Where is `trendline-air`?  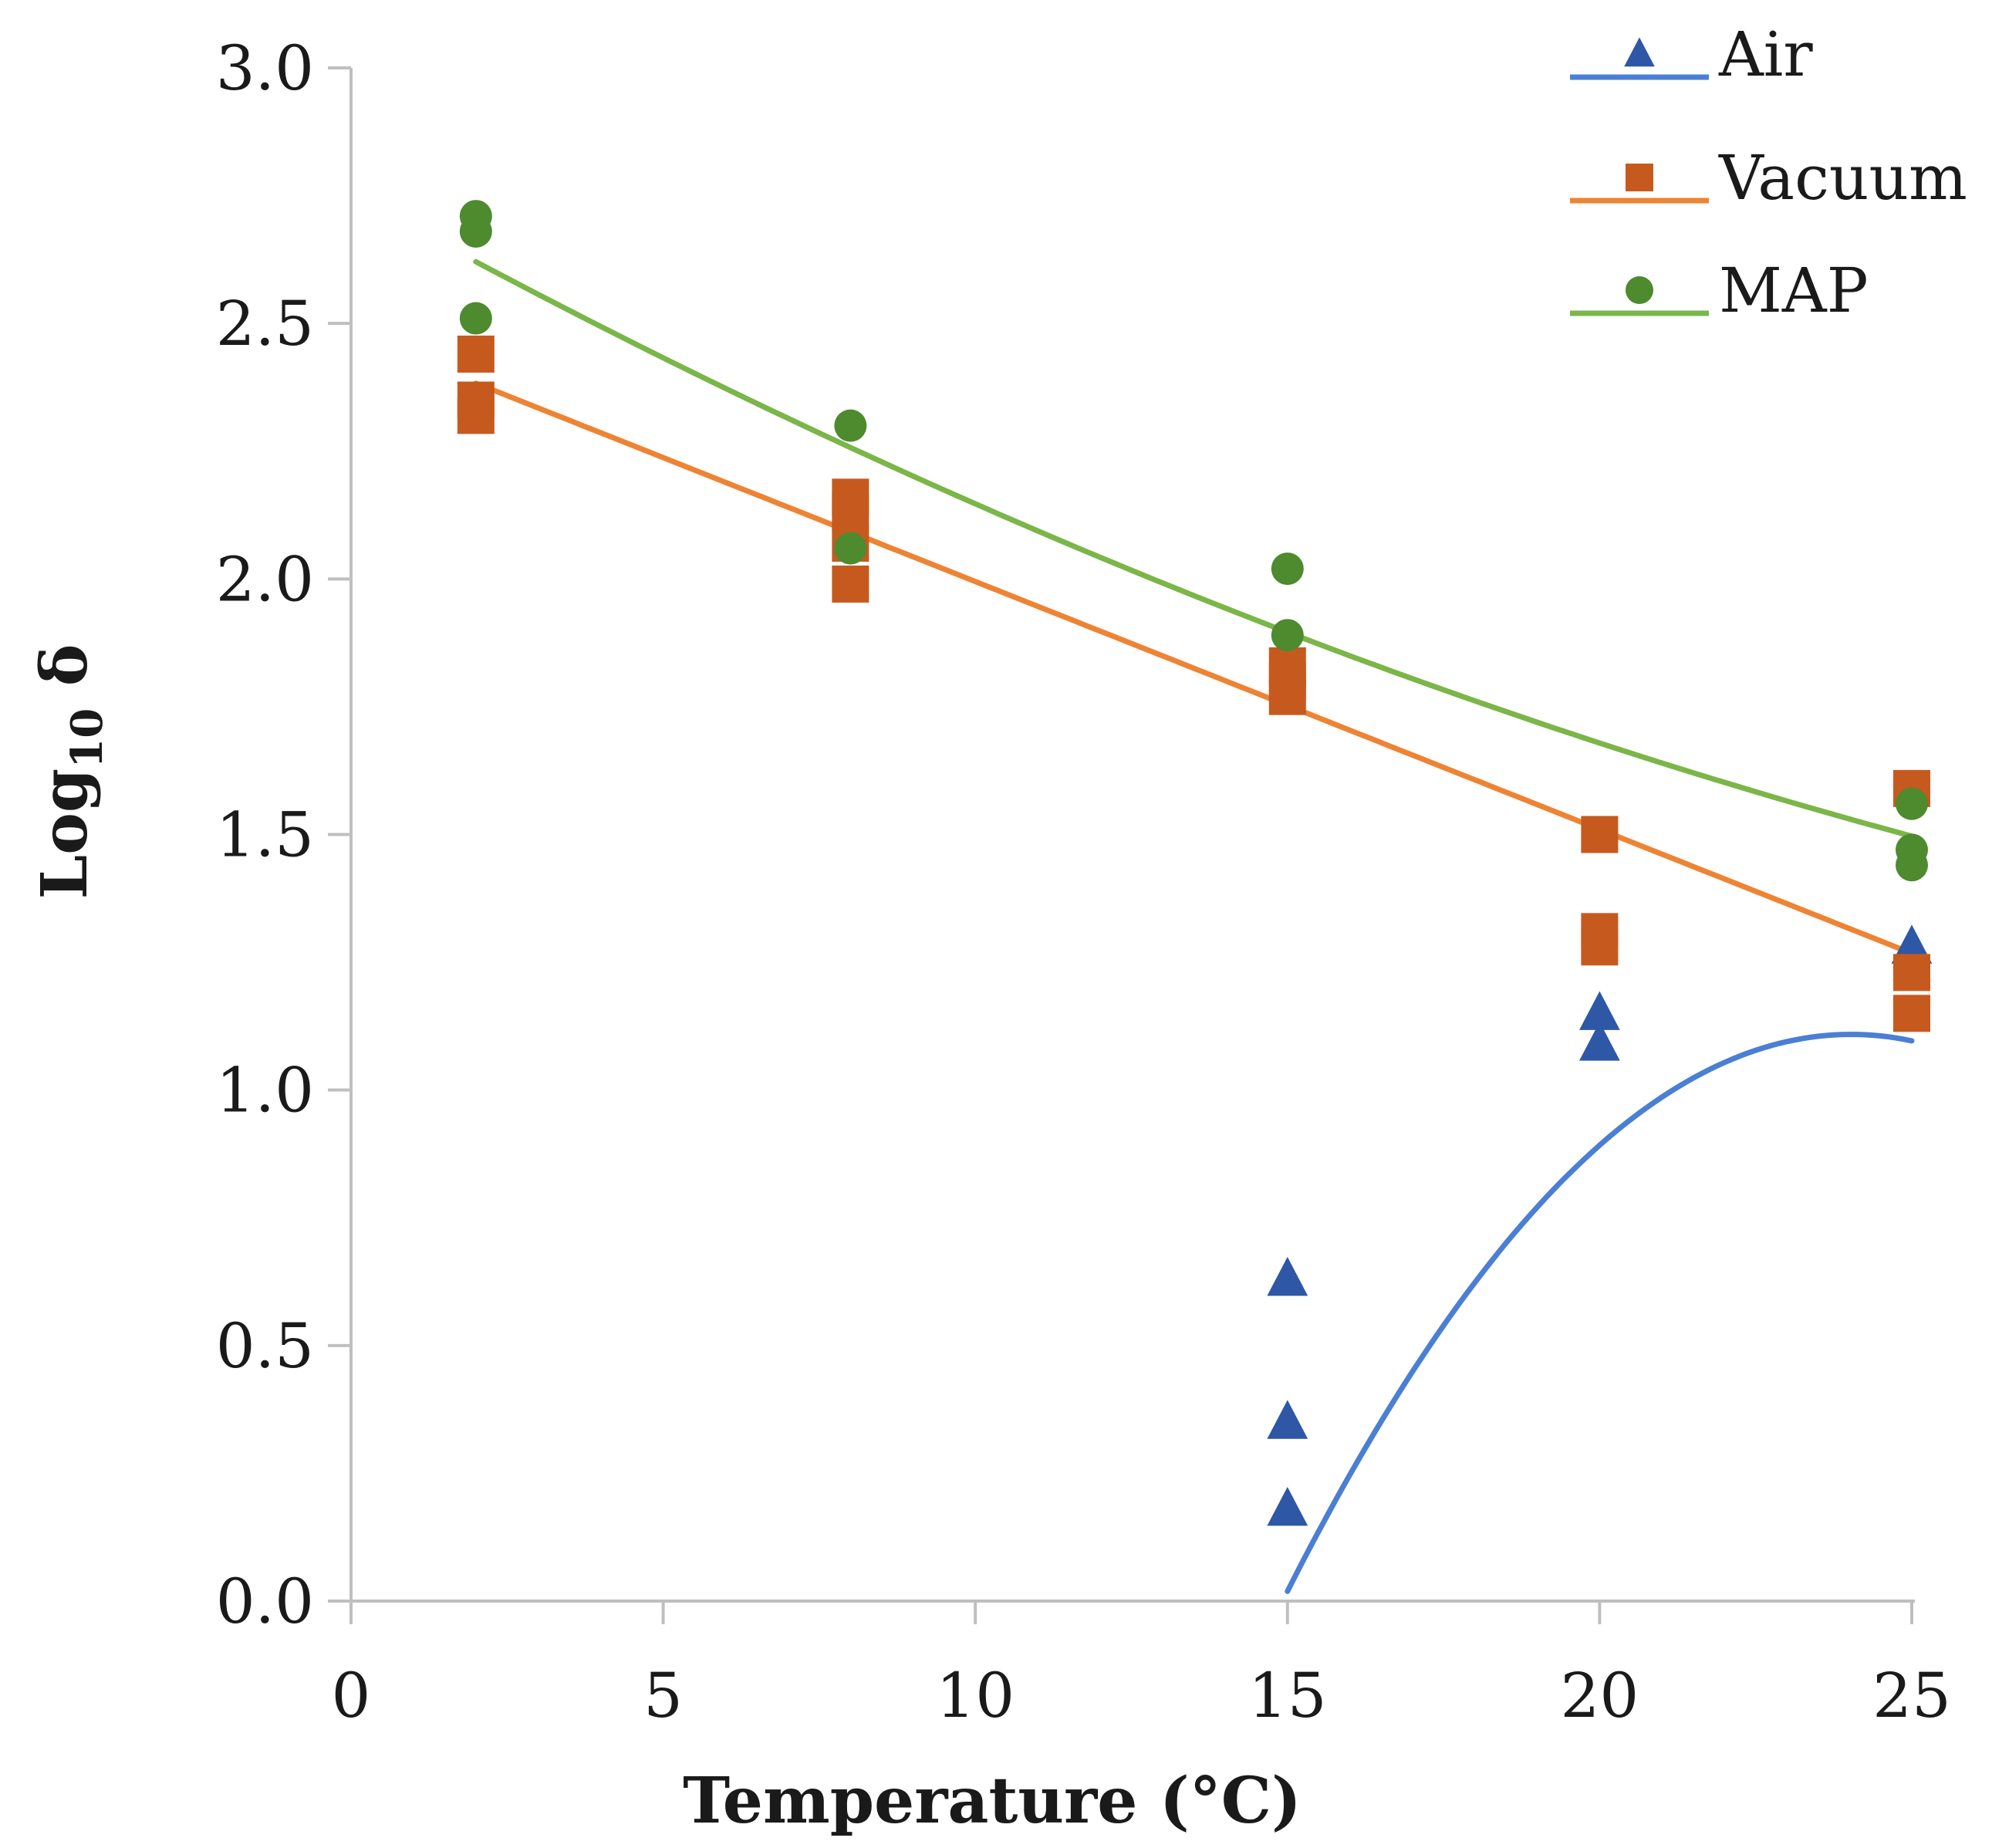
trendline-air is located at coordinates (1600, 1313).